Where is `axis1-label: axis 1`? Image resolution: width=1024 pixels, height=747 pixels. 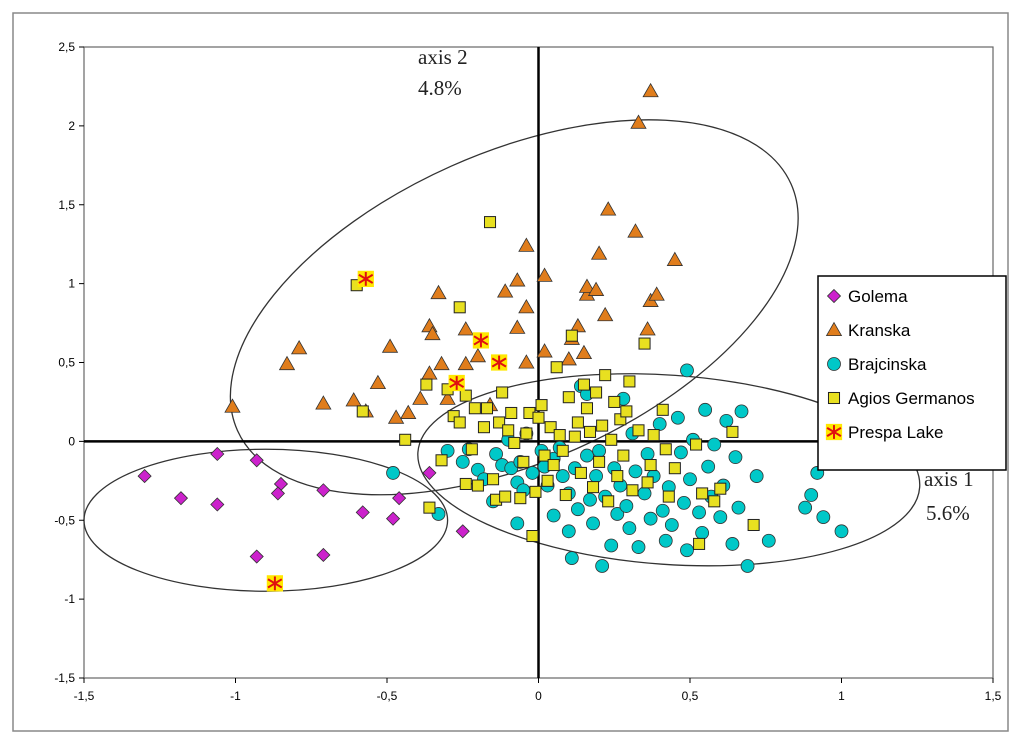 axis1-label: axis 1 is located at coordinates (949, 479).